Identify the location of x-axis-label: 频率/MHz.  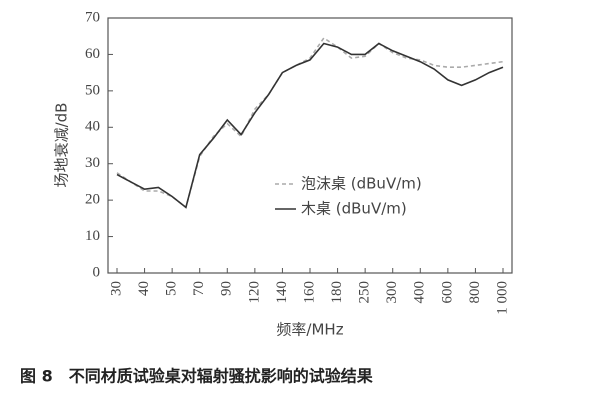
(309, 330).